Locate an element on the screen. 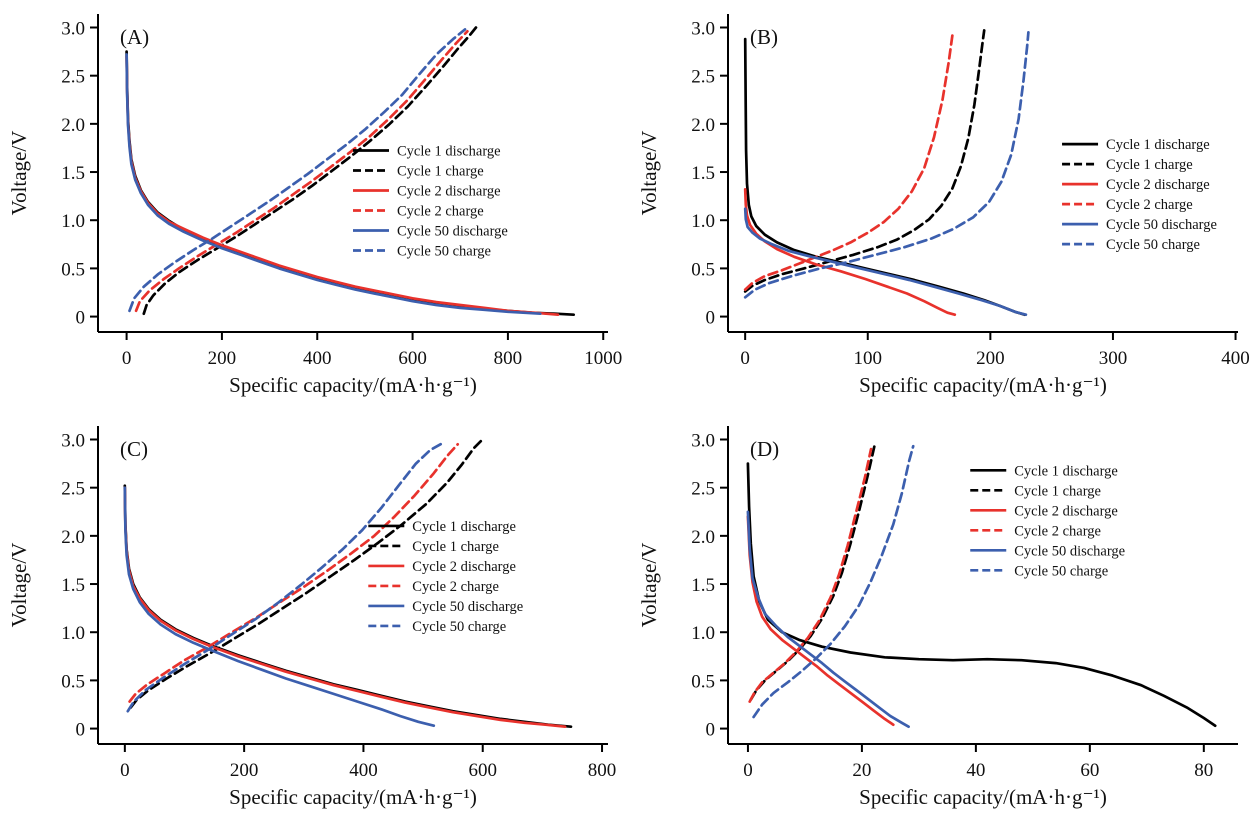  panel-label: (C) is located at coordinates (134, 449).